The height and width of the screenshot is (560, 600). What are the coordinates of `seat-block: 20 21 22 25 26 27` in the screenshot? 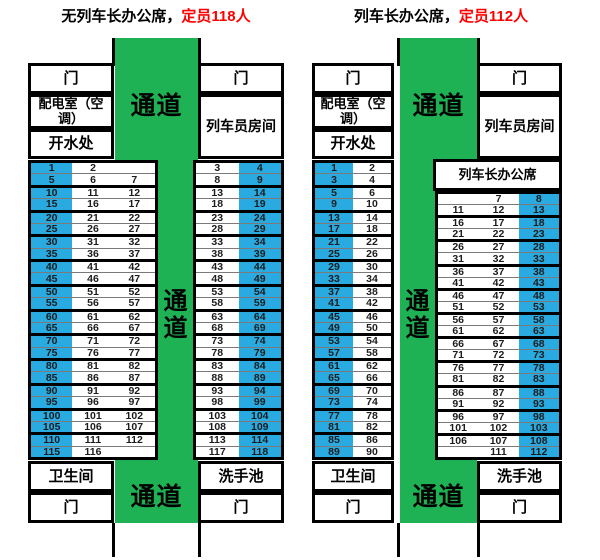 It's located at (93, 225).